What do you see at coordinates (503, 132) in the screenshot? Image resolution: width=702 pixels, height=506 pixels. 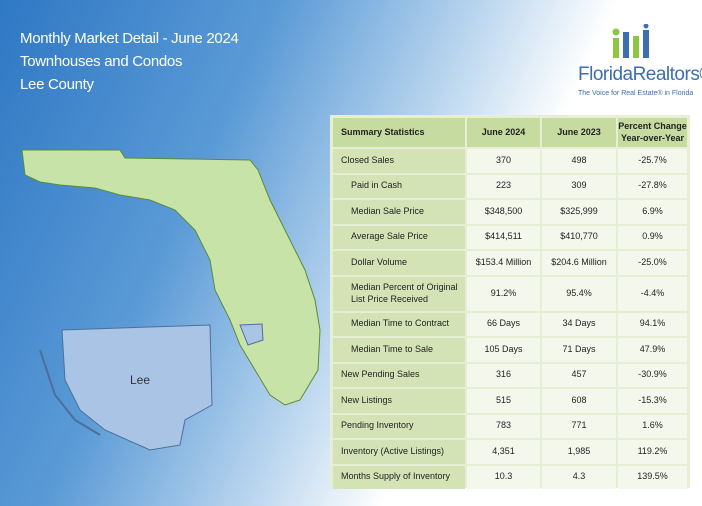 I see `column-header: June 2024` at bounding box center [503, 132].